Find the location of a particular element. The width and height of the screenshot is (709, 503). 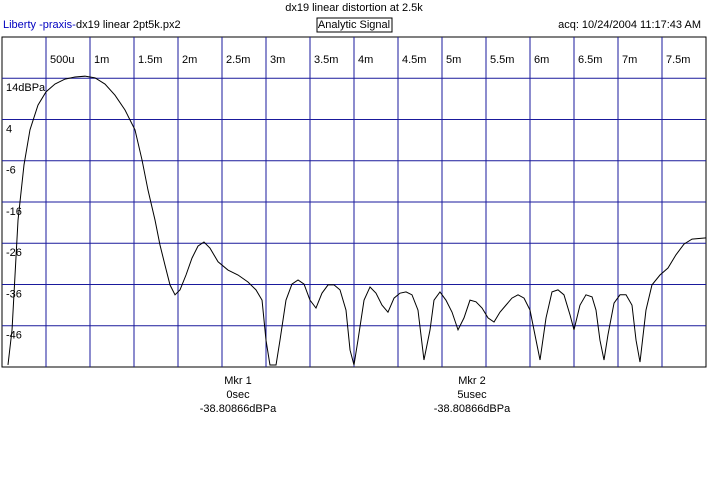

x-tick-label: 6.5m is located at coordinates (590, 60).